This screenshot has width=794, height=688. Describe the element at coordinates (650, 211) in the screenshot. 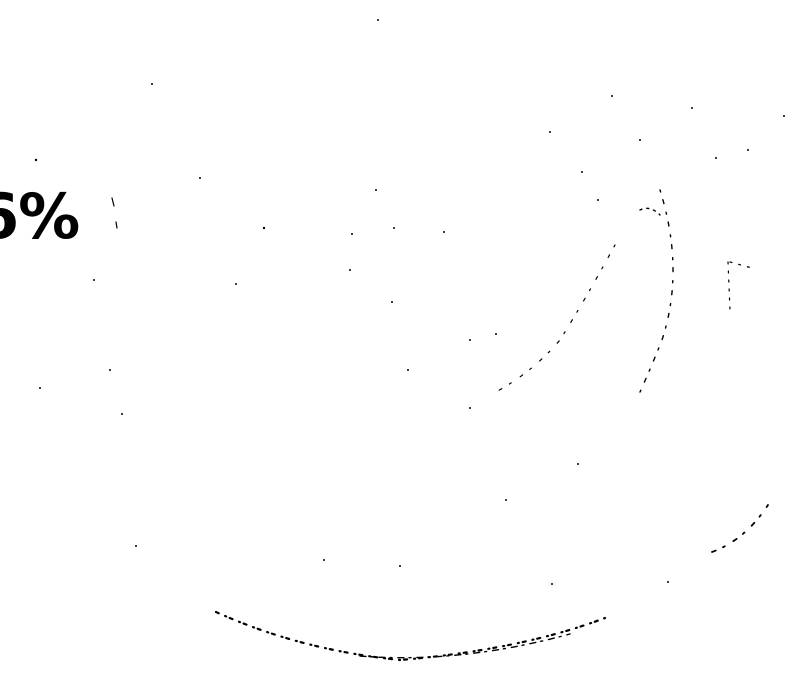

I see `upper-faint-mark` at that location.